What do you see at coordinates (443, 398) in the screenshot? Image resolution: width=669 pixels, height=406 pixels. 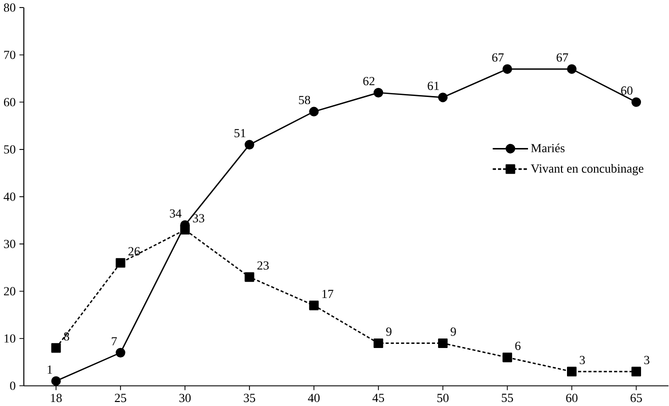 I see `x-tick-label: 50` at bounding box center [443, 398].